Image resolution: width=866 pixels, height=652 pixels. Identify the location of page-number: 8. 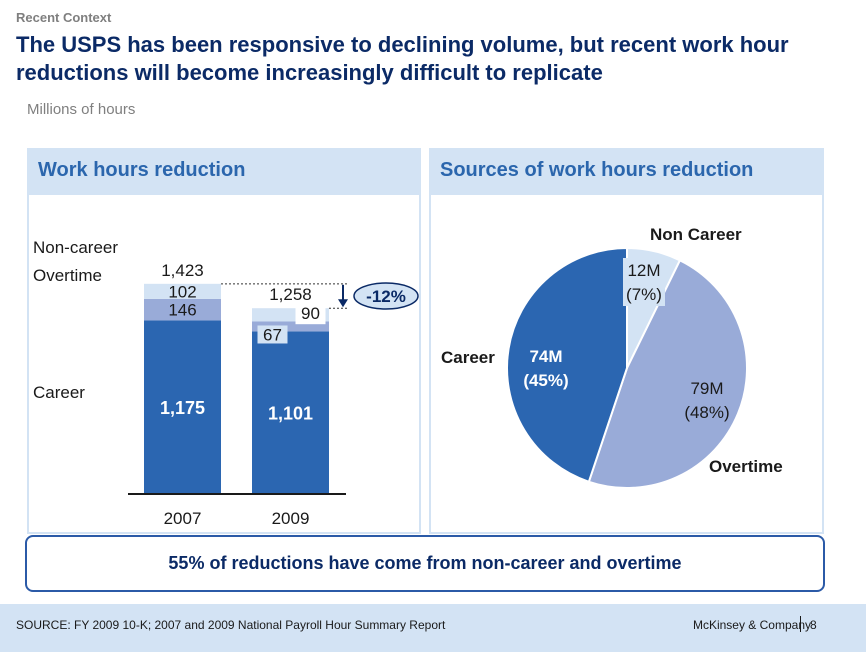
(813, 625).